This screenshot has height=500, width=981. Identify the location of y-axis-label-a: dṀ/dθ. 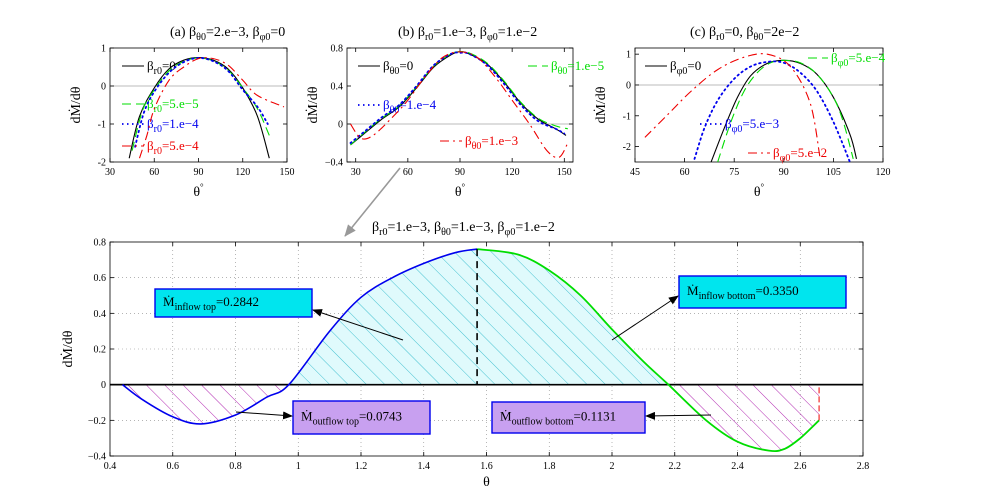
(76, 104).